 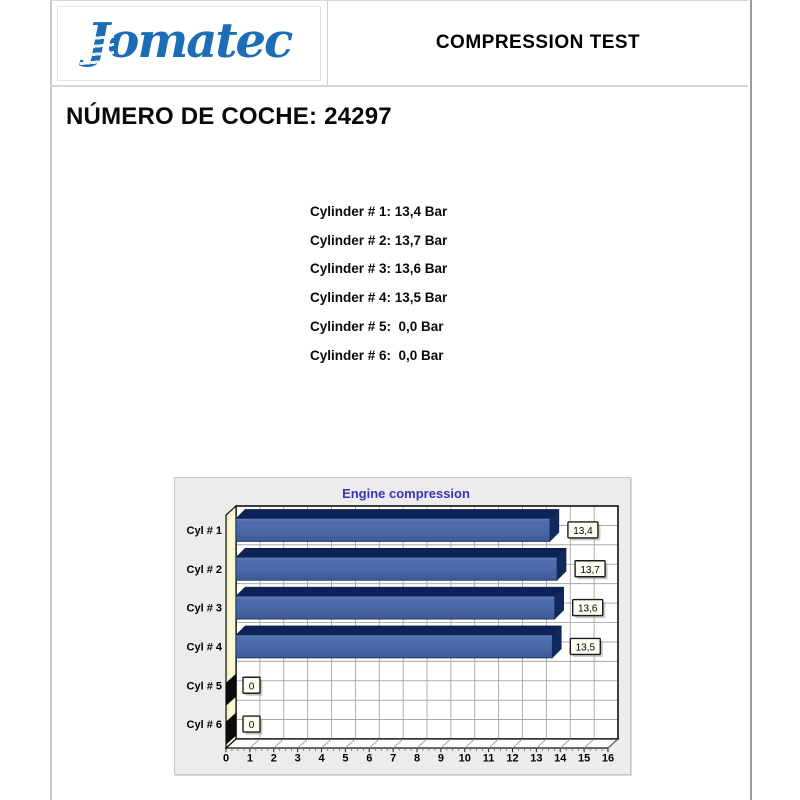 I want to click on jomatec-logo-text: Jomatec, so click(x=190, y=40).